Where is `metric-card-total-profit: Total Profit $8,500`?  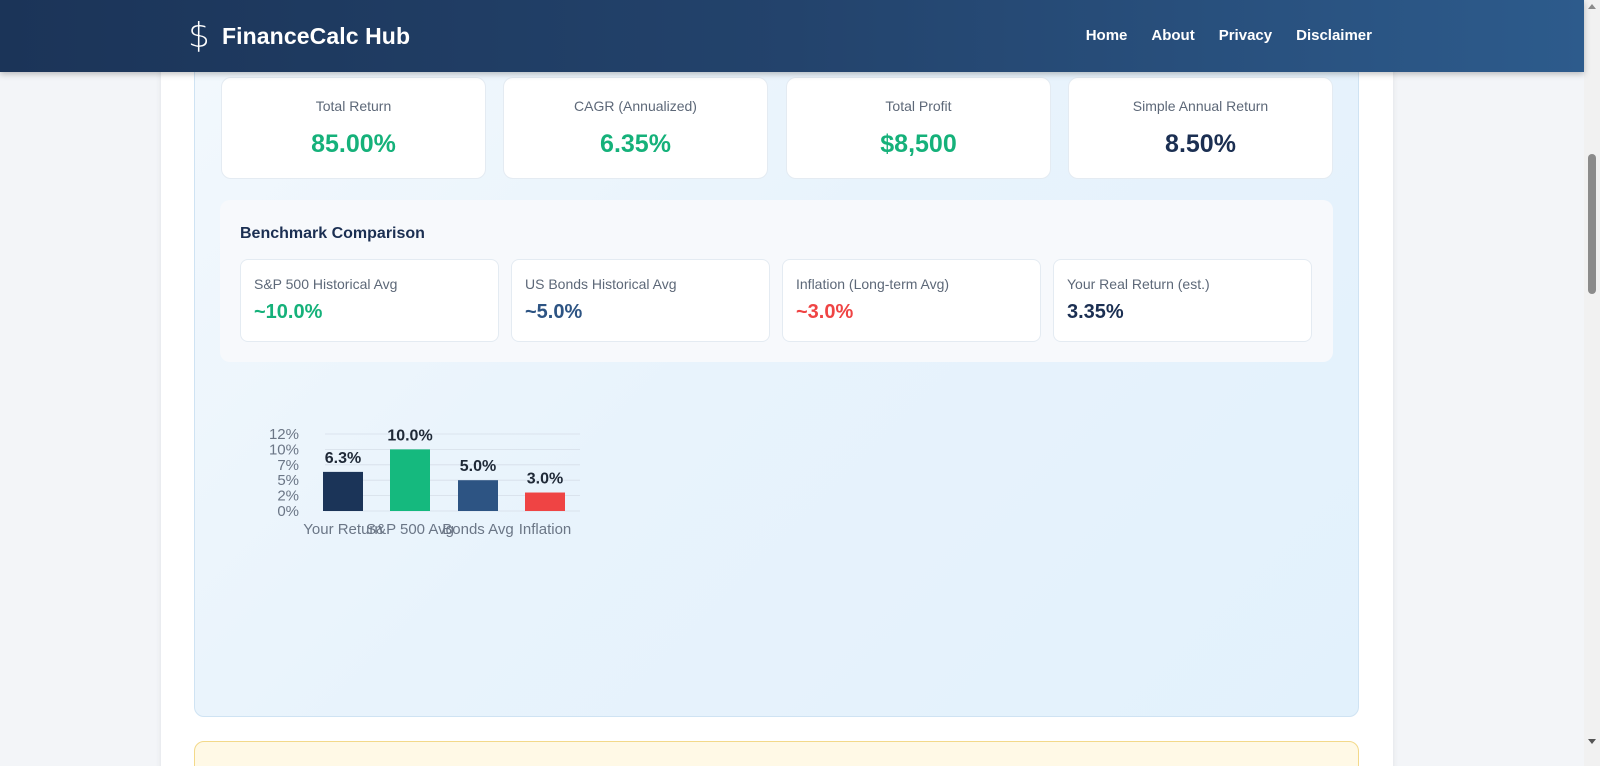 metric-card-total-profit: Total Profit $8,500 is located at coordinates (918, 128).